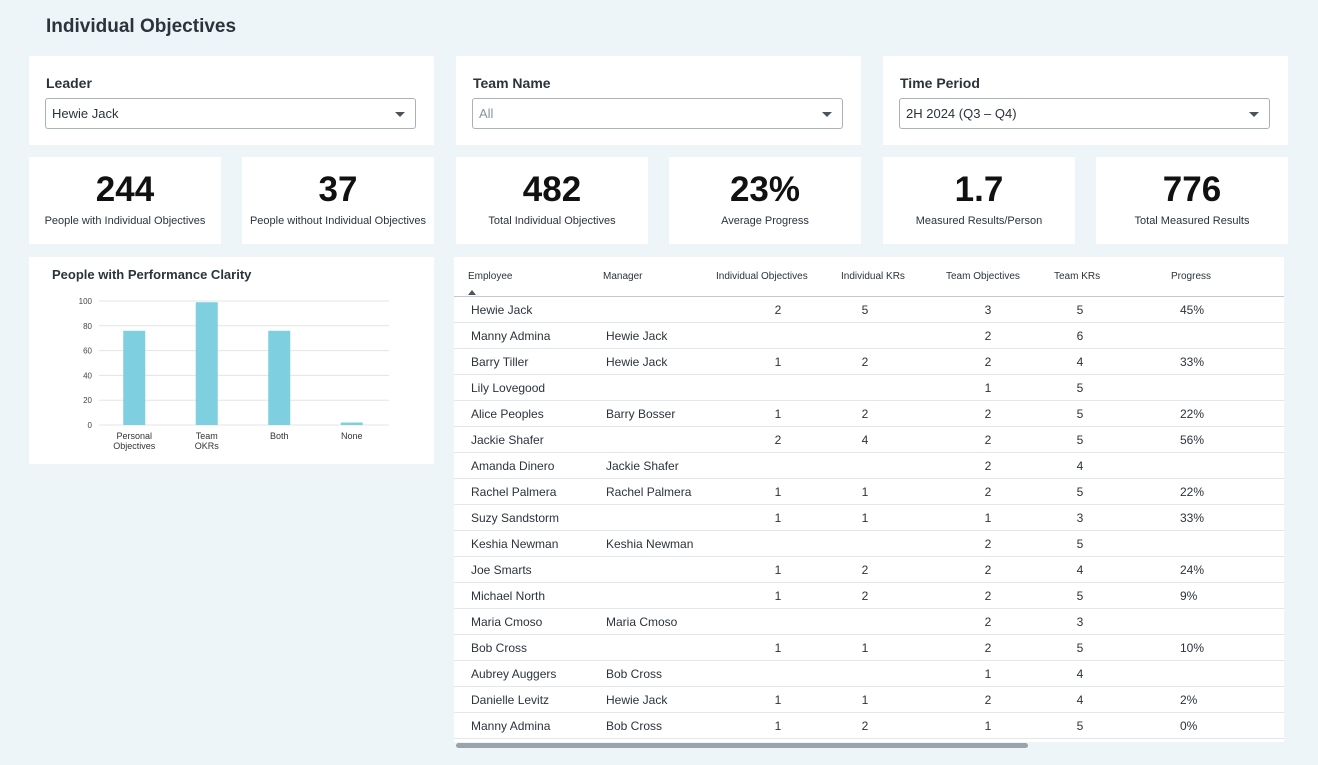 This screenshot has width=1318, height=765. What do you see at coordinates (1192, 518) in the screenshot?
I see `cell-progress: 33%` at bounding box center [1192, 518].